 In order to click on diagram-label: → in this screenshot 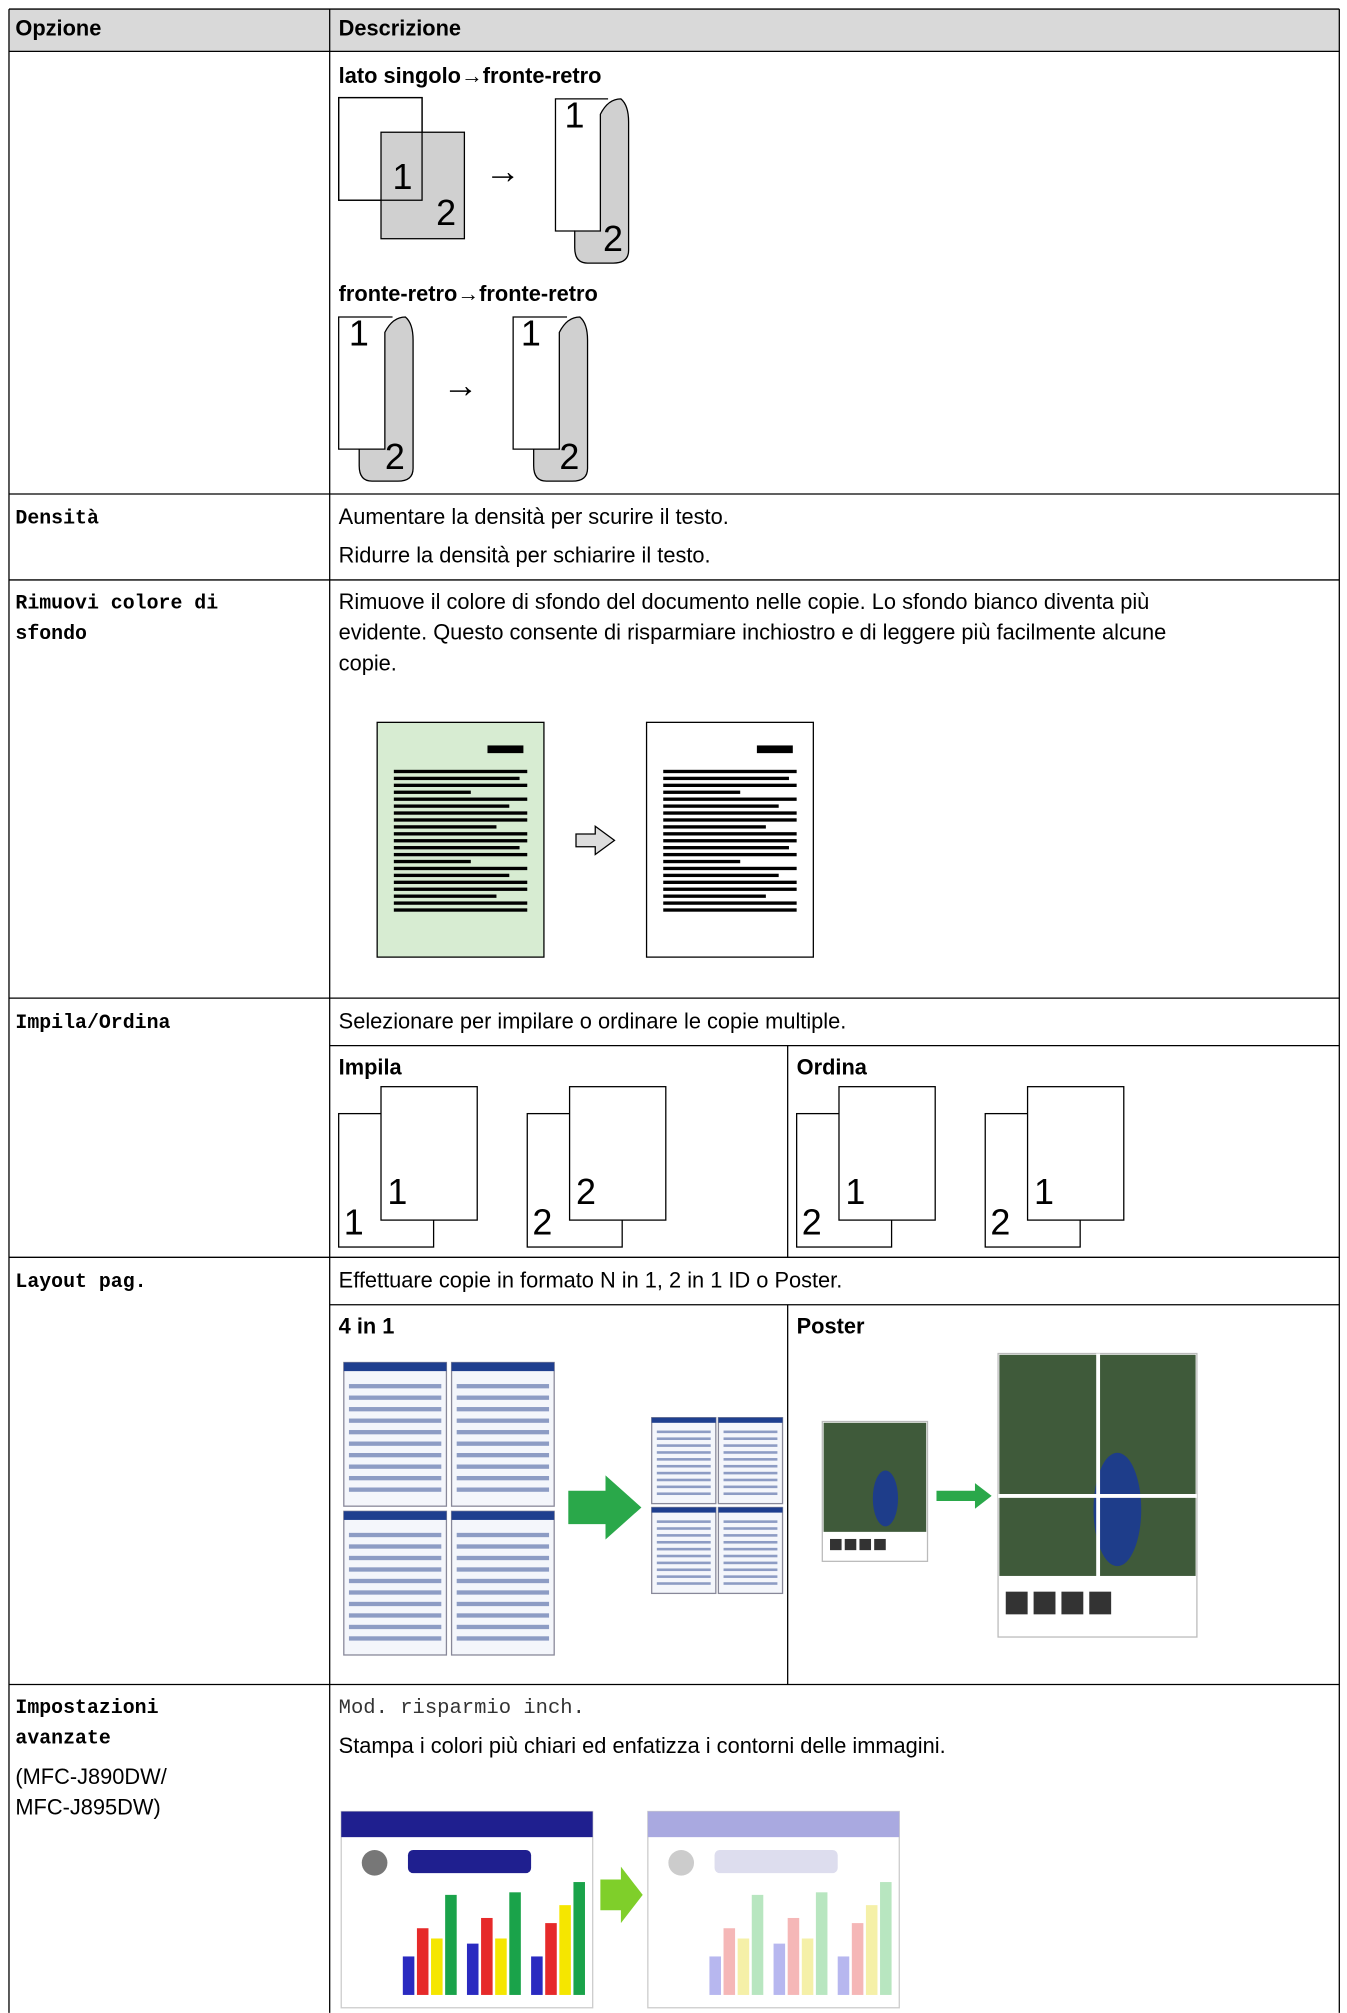, I will do `click(503, 170)`.